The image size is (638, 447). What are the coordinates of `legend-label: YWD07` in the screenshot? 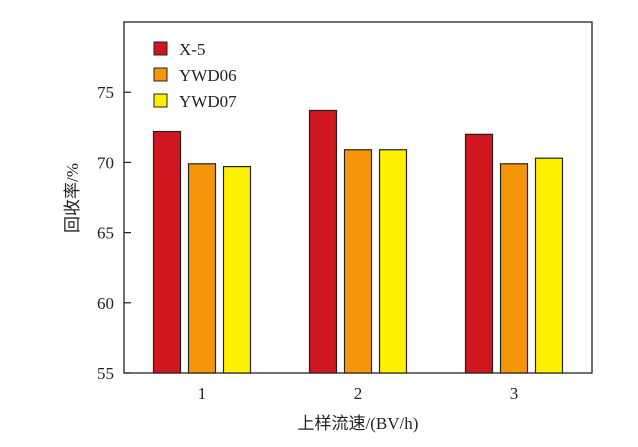 It's located at (208, 101).